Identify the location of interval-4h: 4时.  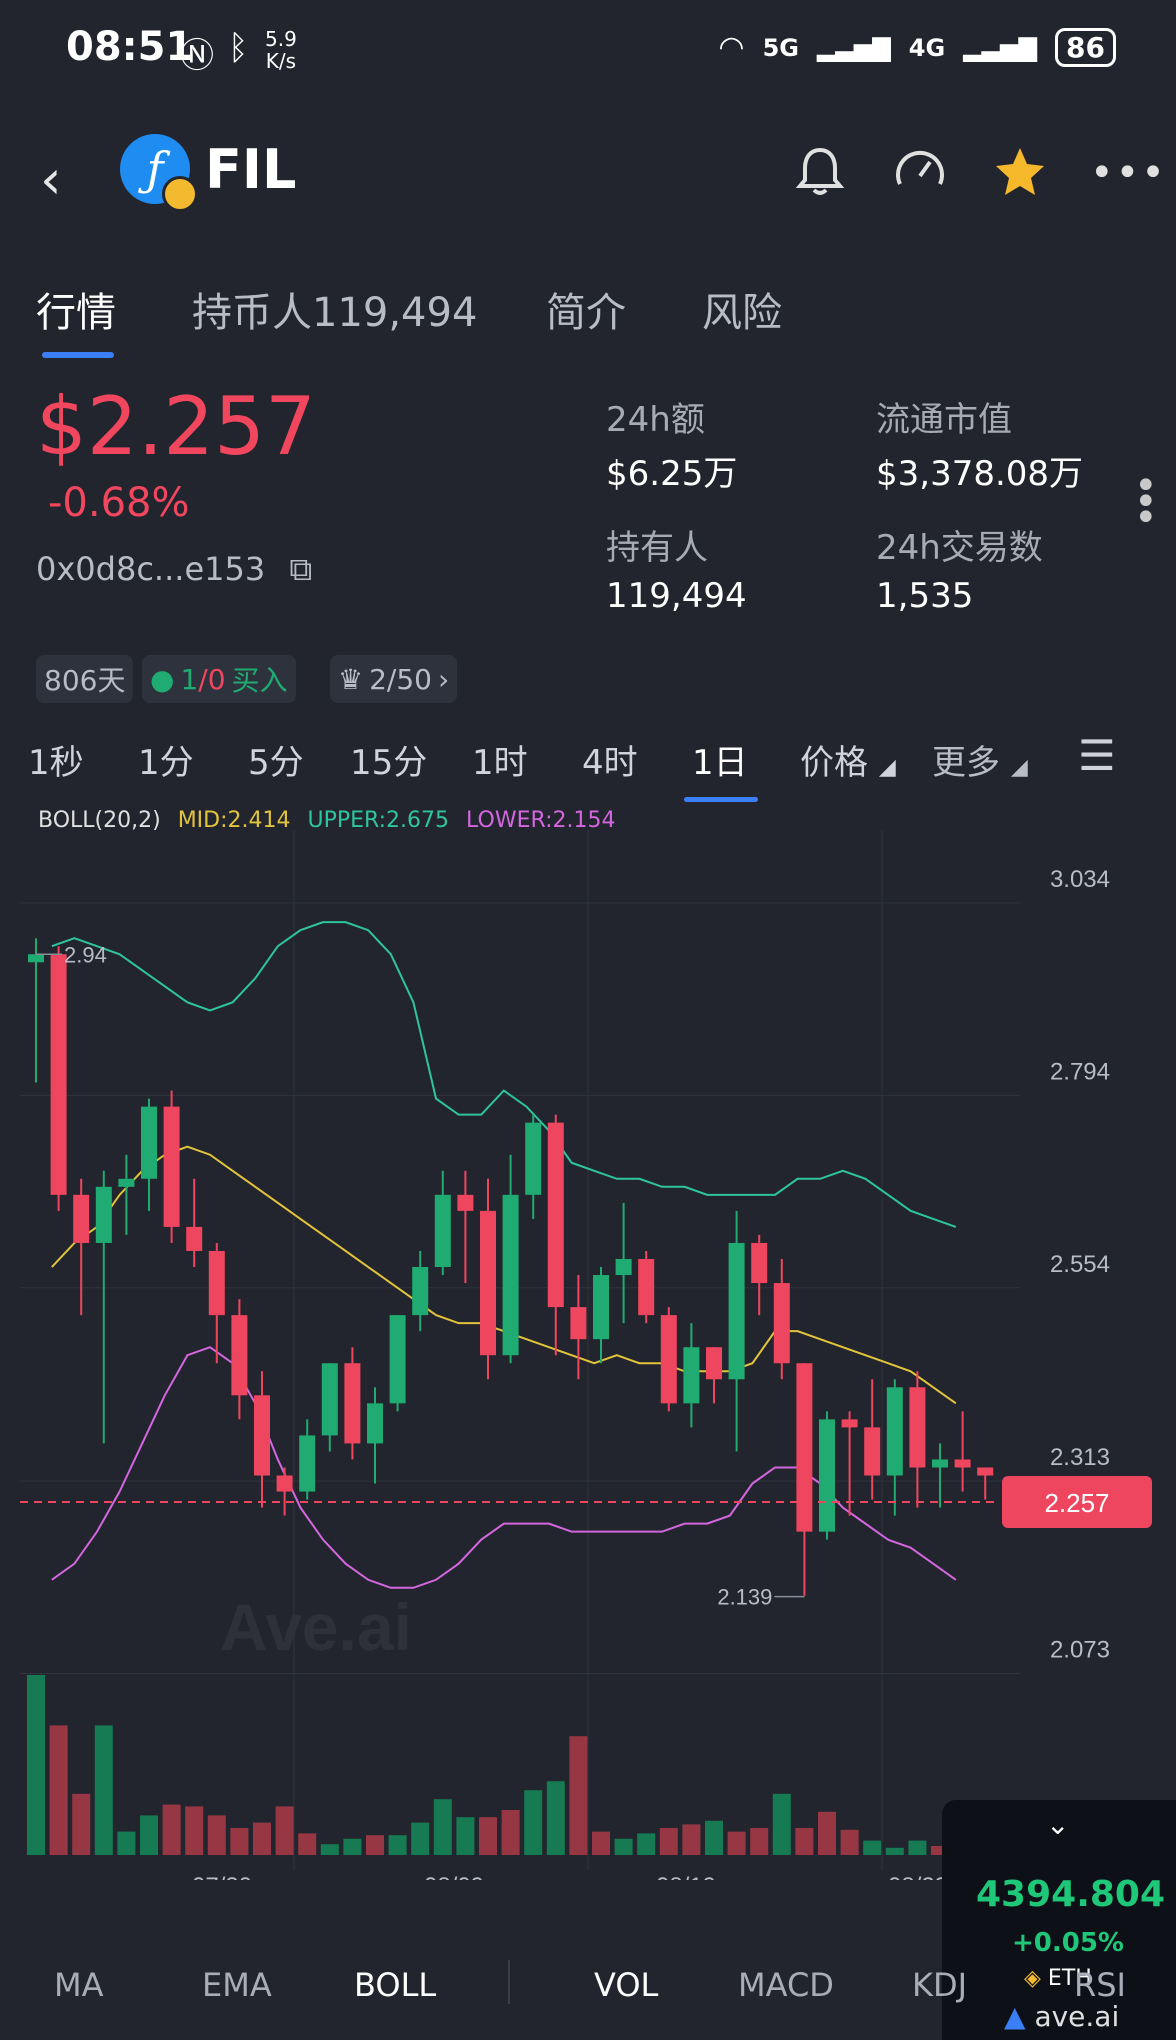
(610, 763).